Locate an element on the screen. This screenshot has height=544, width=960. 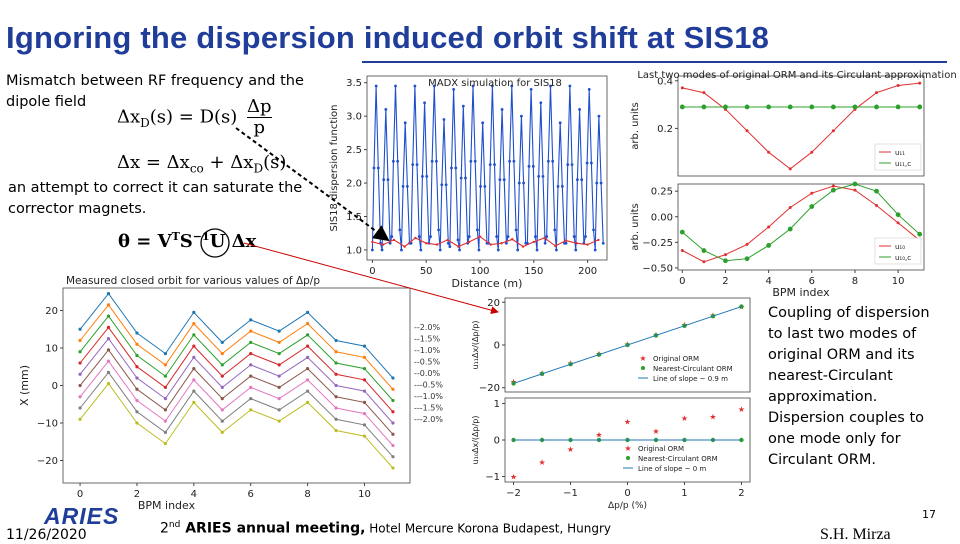
equation-total-shift: Δx = Δxco + ΔxD(s) is located at coordinates (201, 164).